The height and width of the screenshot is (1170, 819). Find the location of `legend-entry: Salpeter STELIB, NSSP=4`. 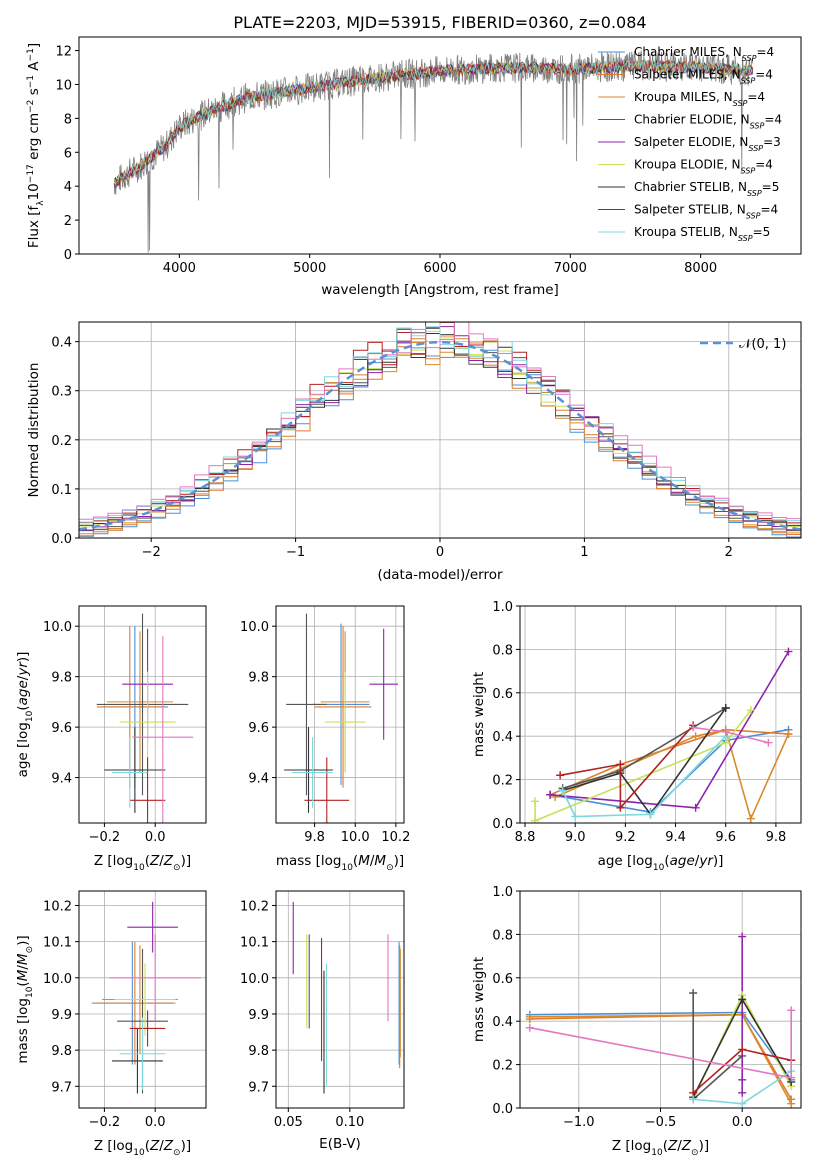

legend-entry: Salpeter STELIB, NSSP=4 is located at coordinates (706, 212).